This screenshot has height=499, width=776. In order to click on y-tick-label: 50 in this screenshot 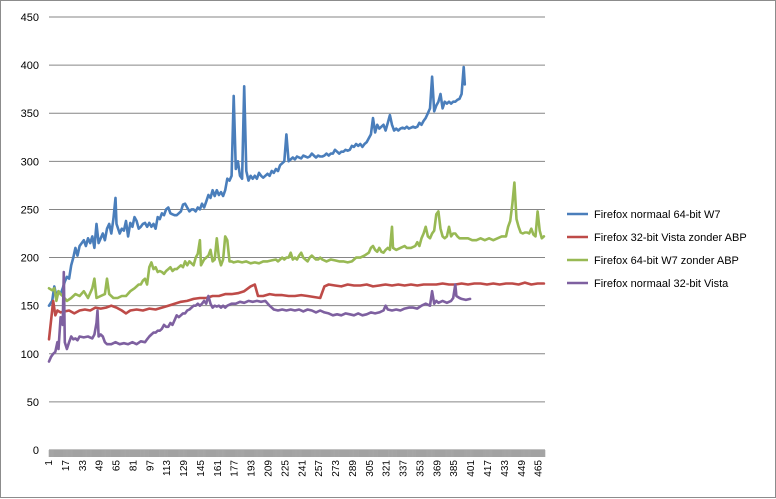, I will do `click(33, 403)`.